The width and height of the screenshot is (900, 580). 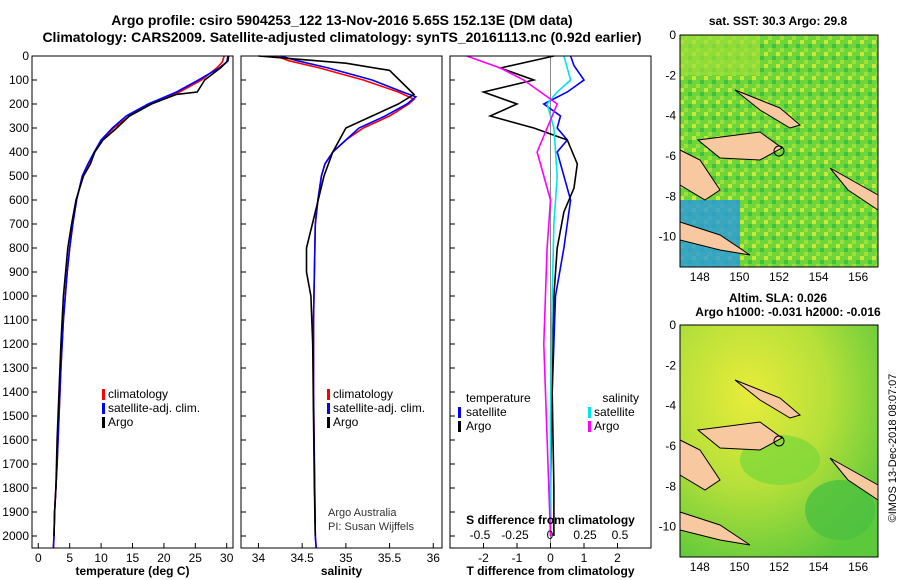 I want to click on x-axis-label: T difference from climatology, so click(x=550, y=571).